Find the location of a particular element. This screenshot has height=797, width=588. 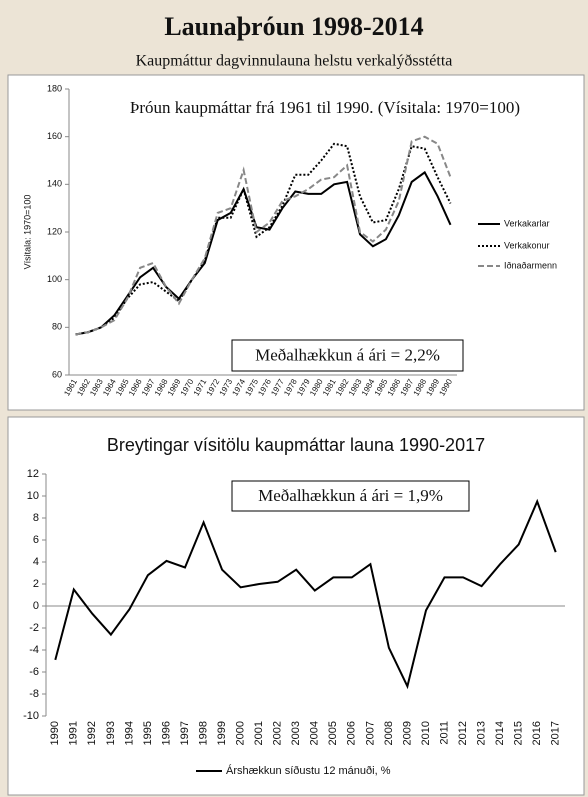

x-tick-label: 2007 is located at coordinates (370, 733).